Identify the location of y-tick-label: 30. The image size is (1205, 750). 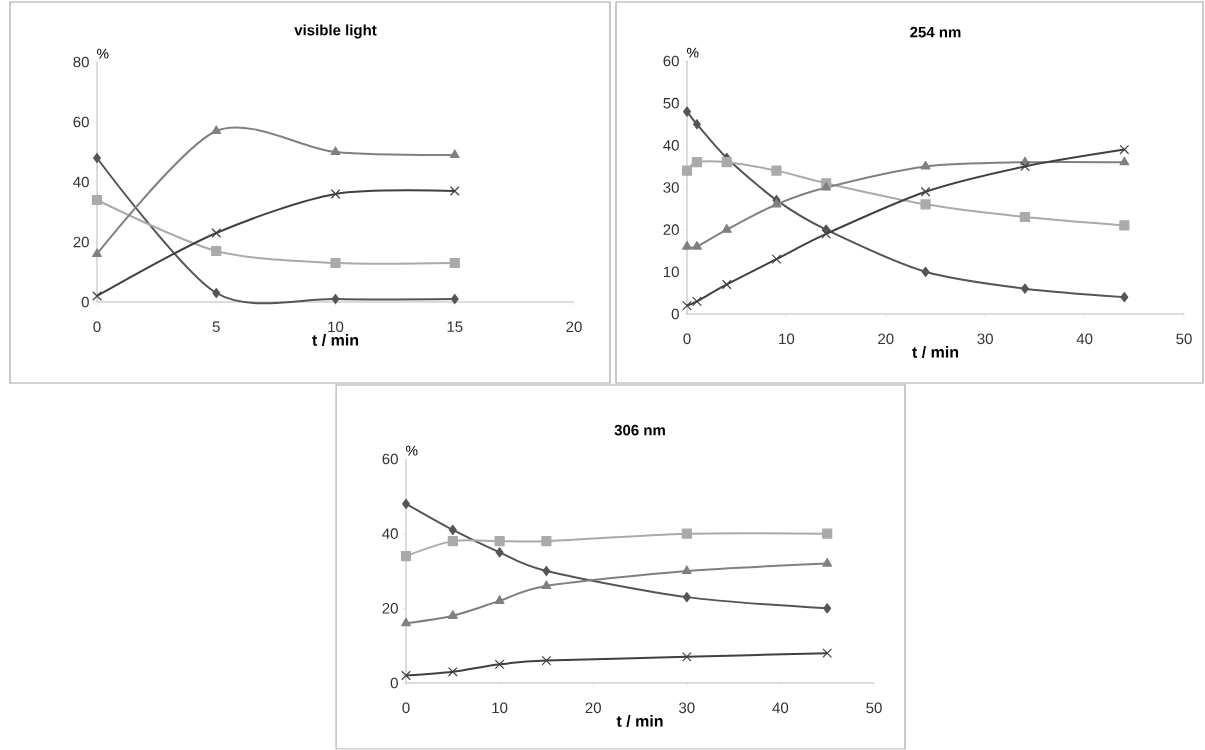
(671, 187).